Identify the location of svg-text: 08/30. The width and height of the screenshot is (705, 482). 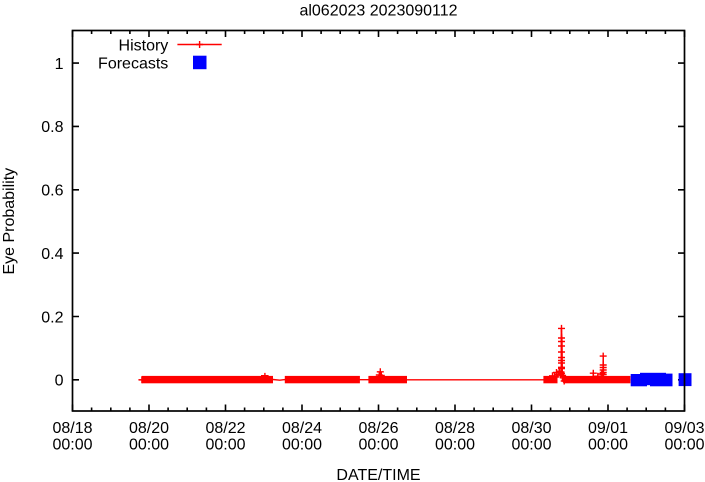
(531, 428).